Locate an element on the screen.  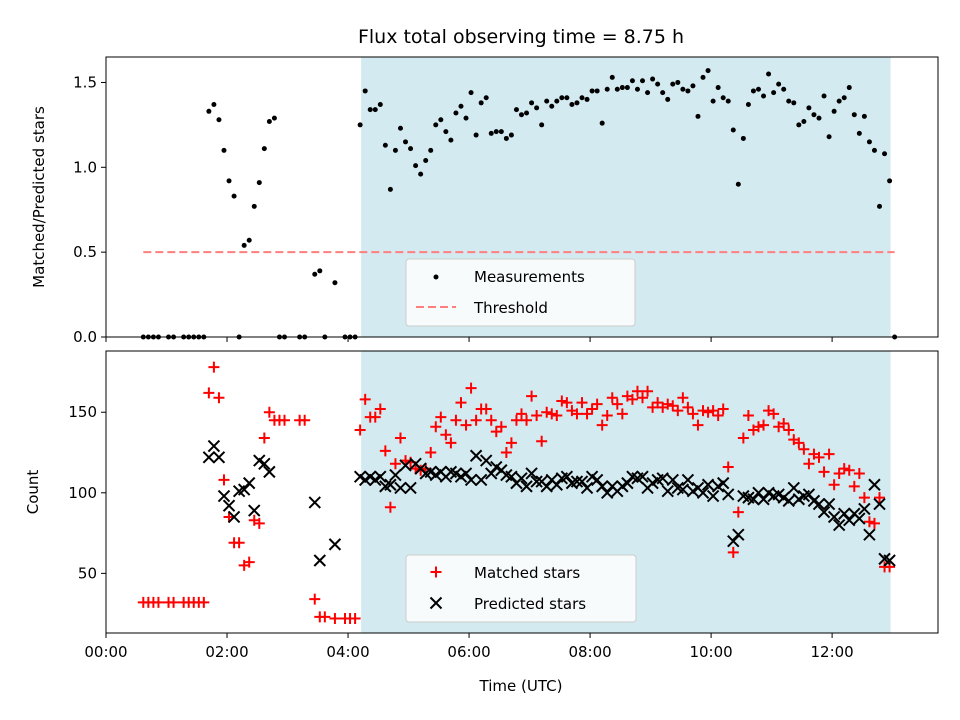
x-tick-label: 00:00 is located at coordinates (105, 652).